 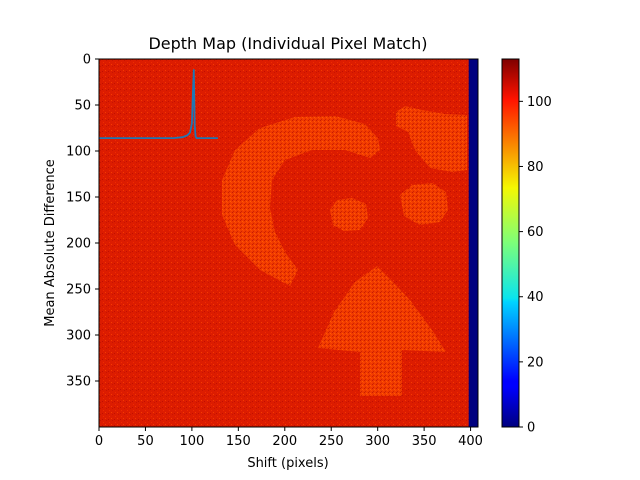 What do you see at coordinates (470, 441) in the screenshot?
I see `x-tick-label: 400` at bounding box center [470, 441].